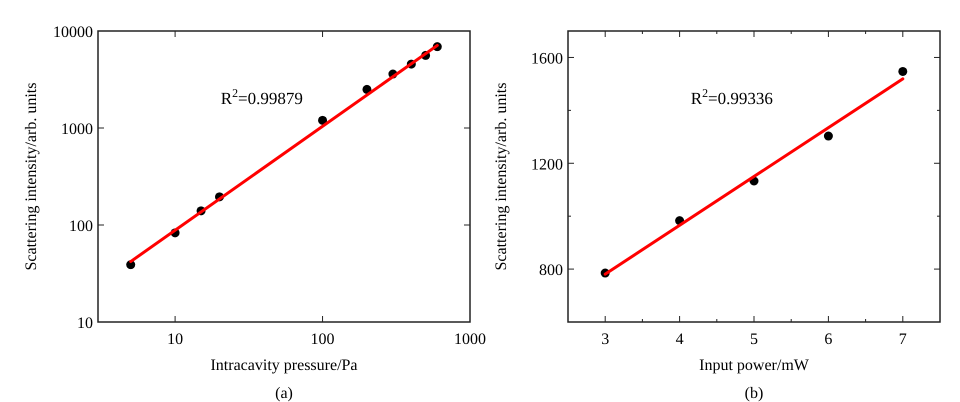  Describe the element at coordinates (754, 393) in the screenshot. I see `text: (b)` at that location.